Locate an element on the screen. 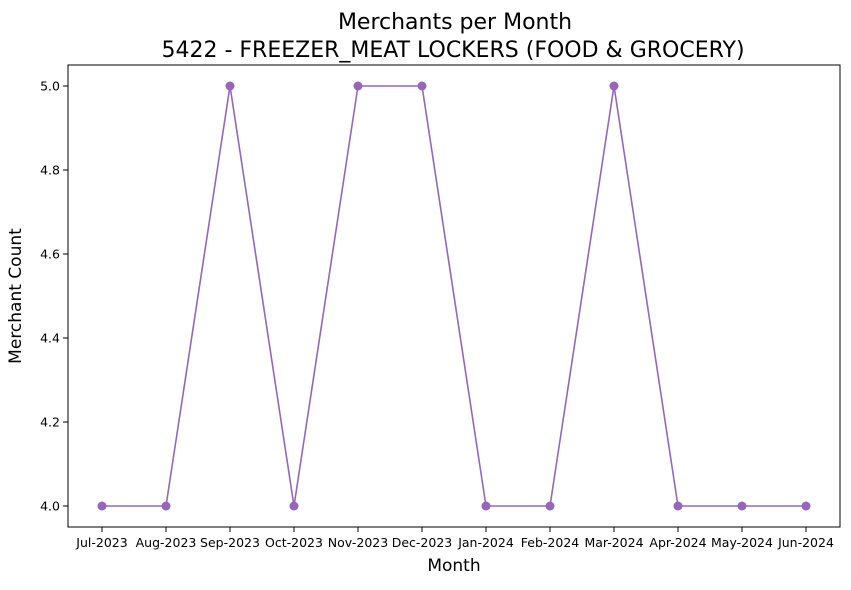 Image resolution: width=851 pixels, height=590 pixels. x-tick-label: Aug-2023 is located at coordinates (166, 542).